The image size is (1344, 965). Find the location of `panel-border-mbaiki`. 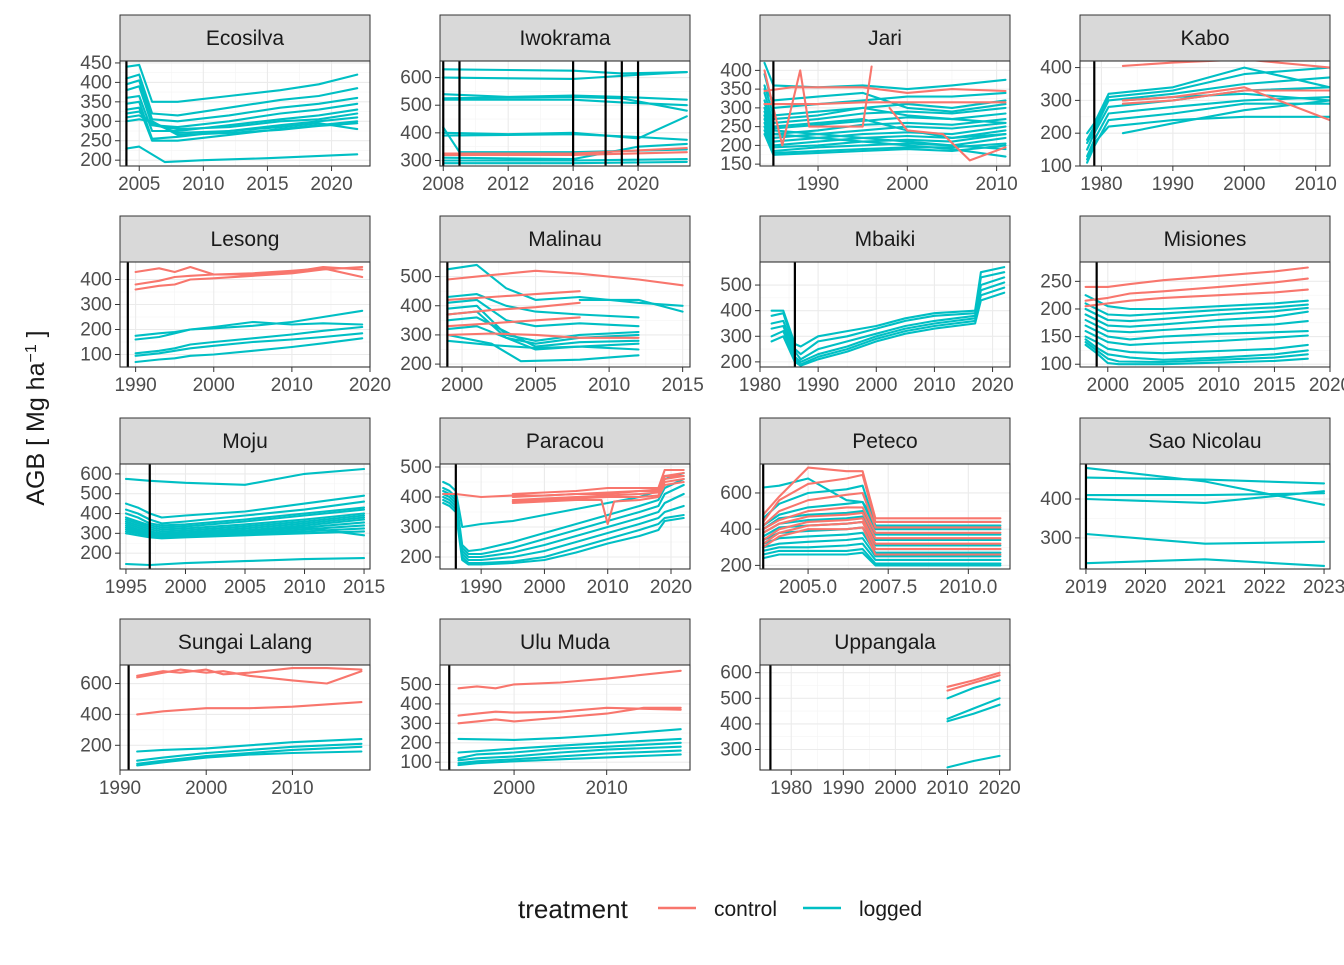

panel-border-mbaiki is located at coordinates (885, 314).